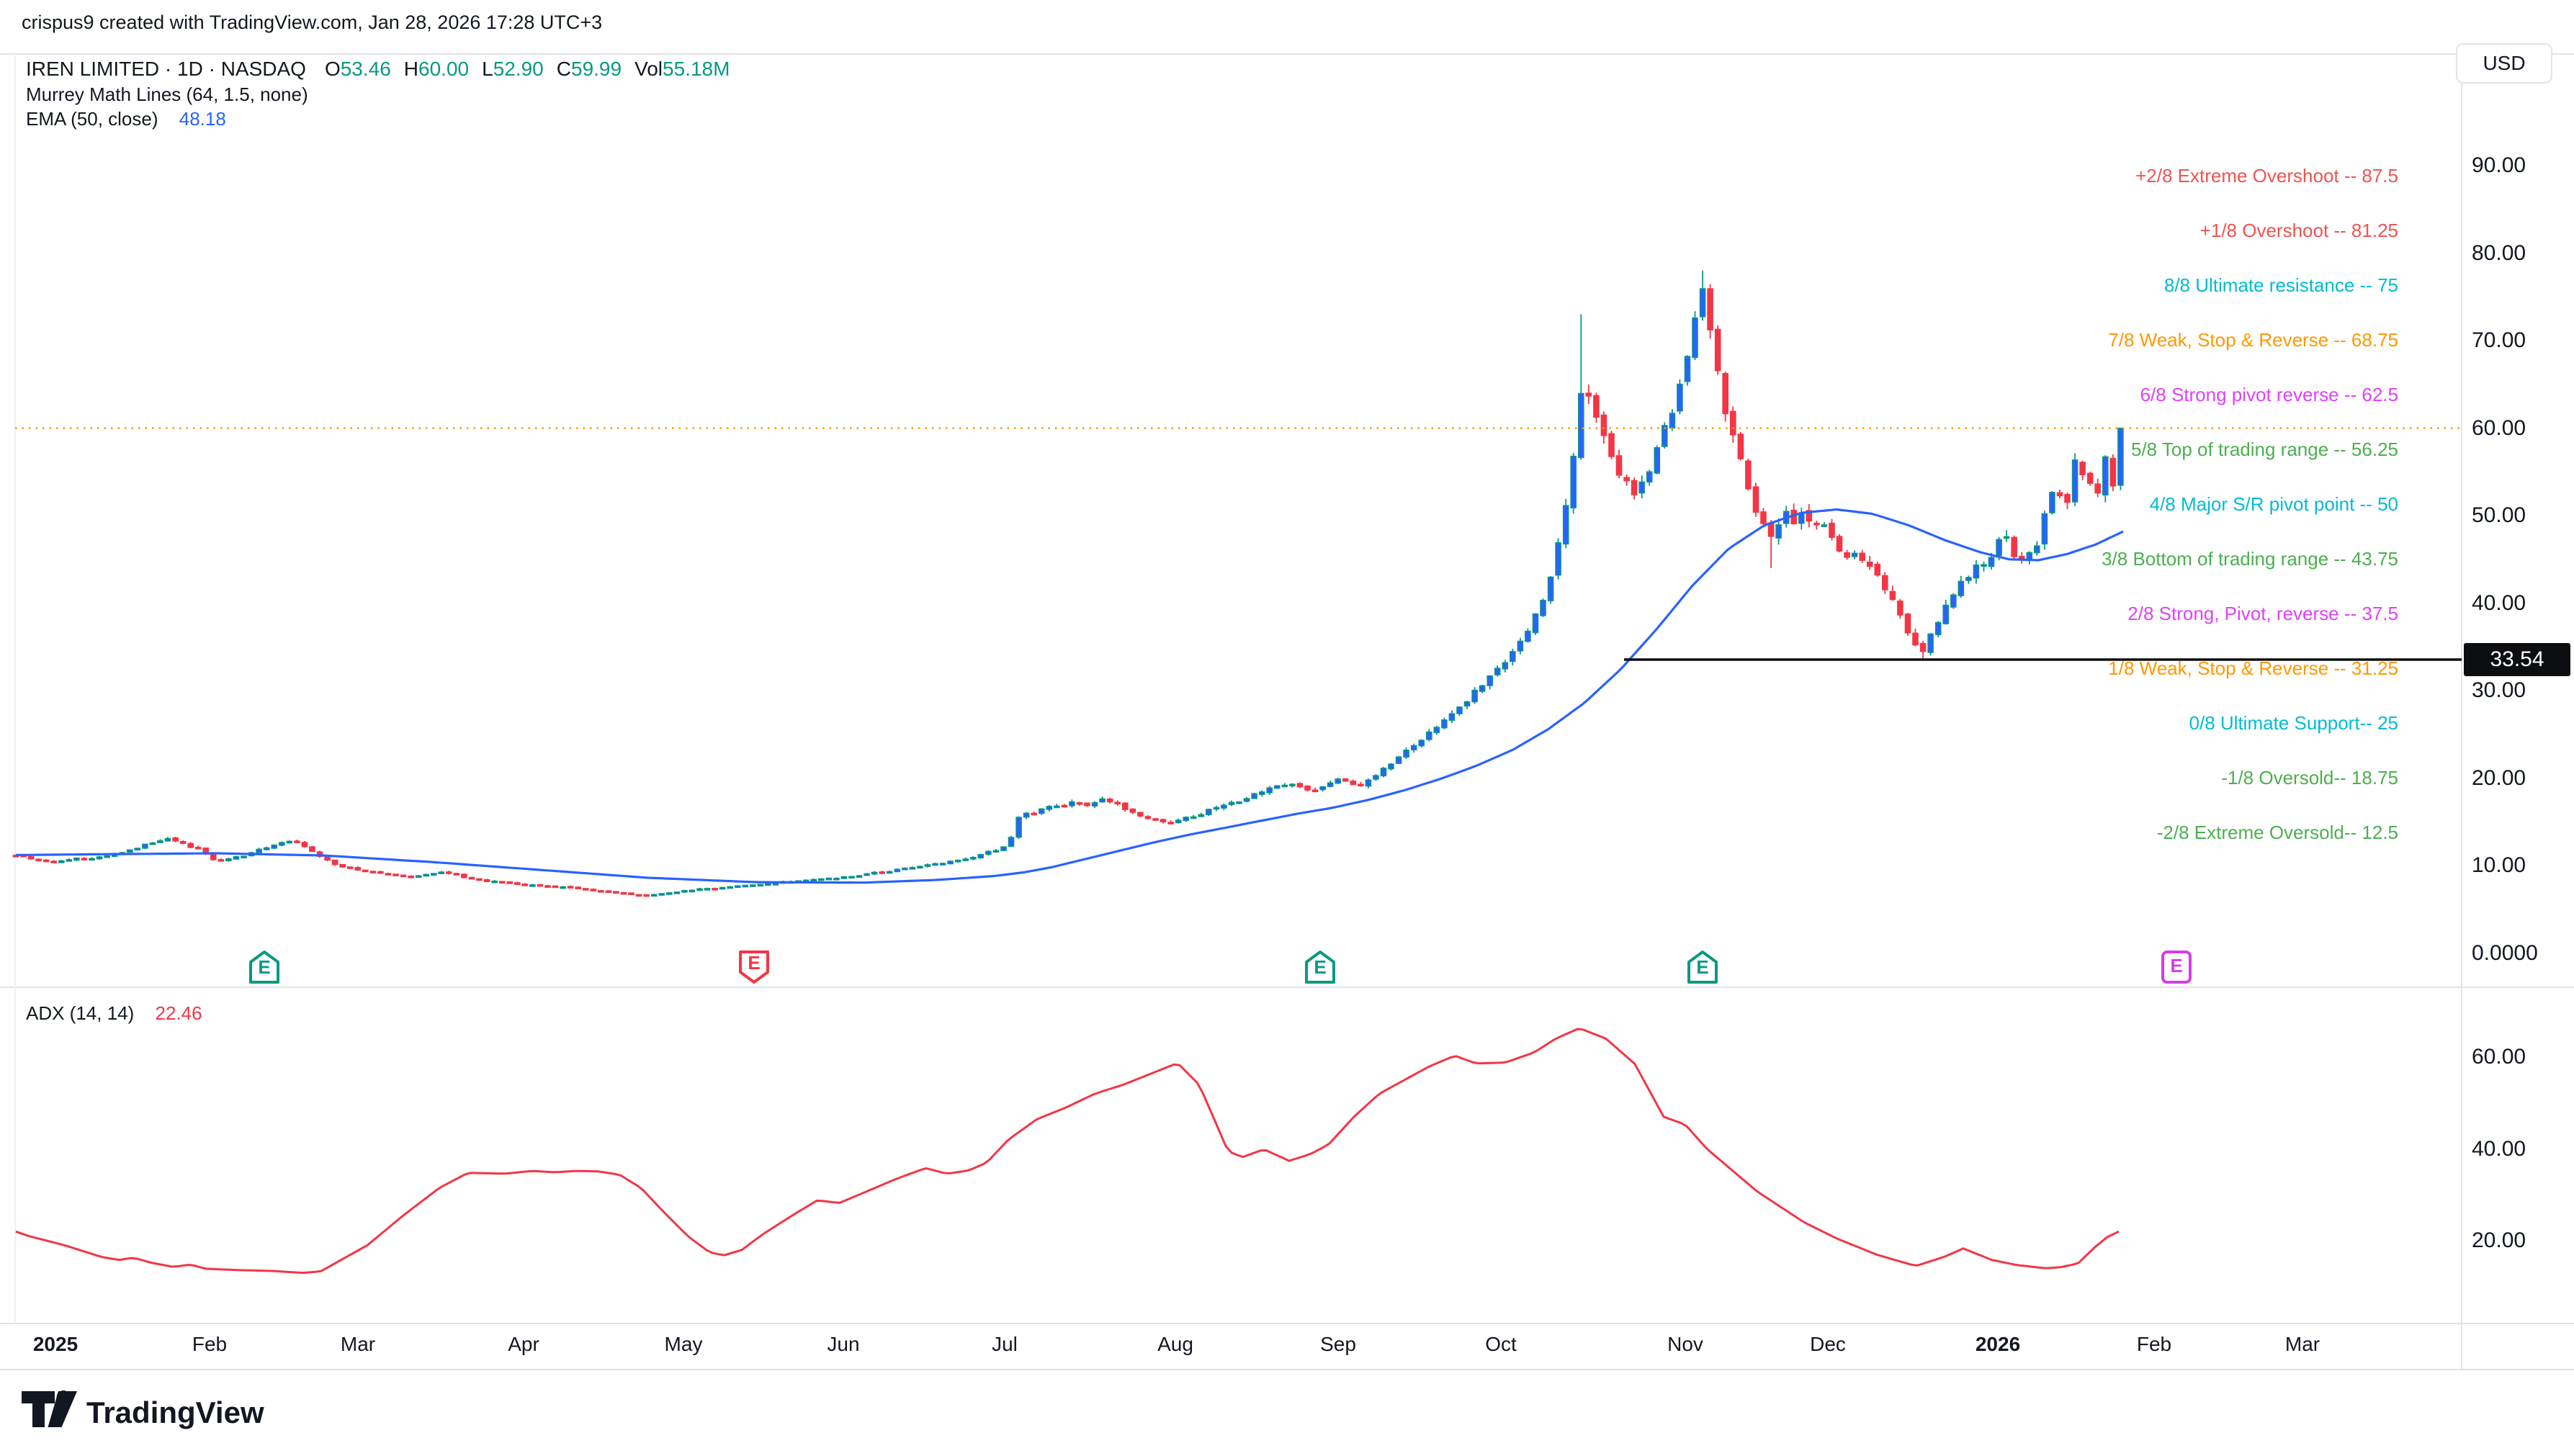 The width and height of the screenshot is (2574, 1456). I want to click on murrey-level-label: 2/8 Strong, Pivot, reverse -- 37.5, so click(2263, 613).